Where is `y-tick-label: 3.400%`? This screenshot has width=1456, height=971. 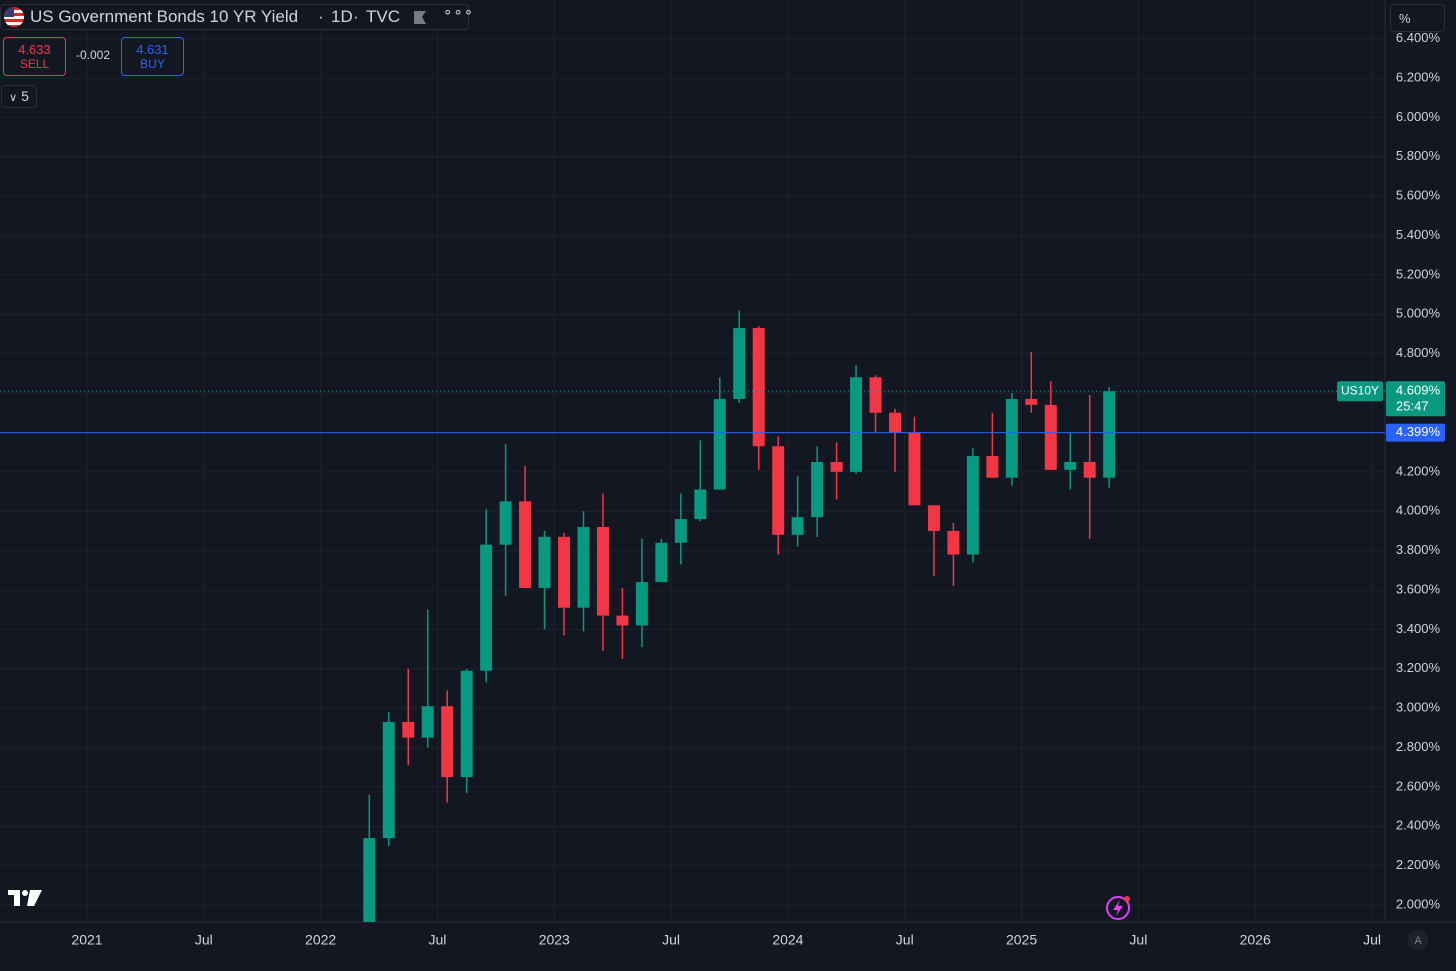 y-tick-label: 3.400% is located at coordinates (1418, 628).